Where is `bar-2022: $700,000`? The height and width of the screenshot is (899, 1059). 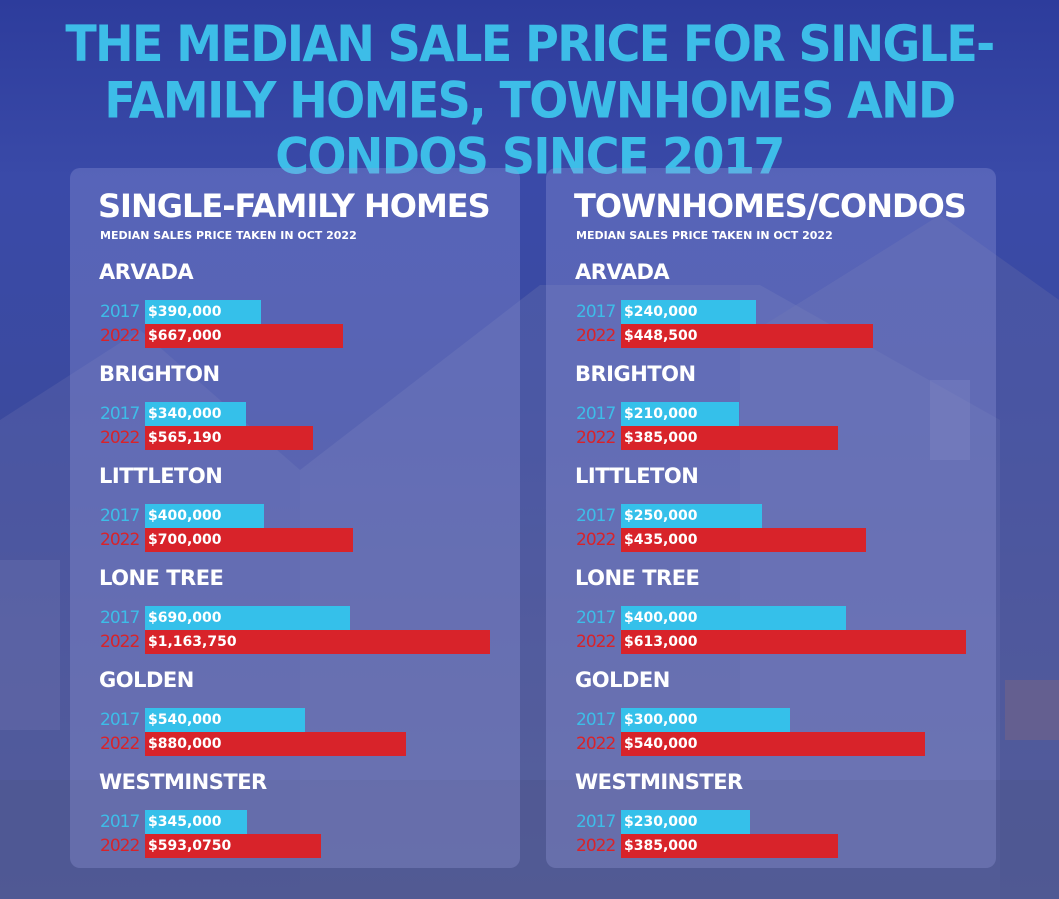 bar-2022: $700,000 is located at coordinates (249, 540).